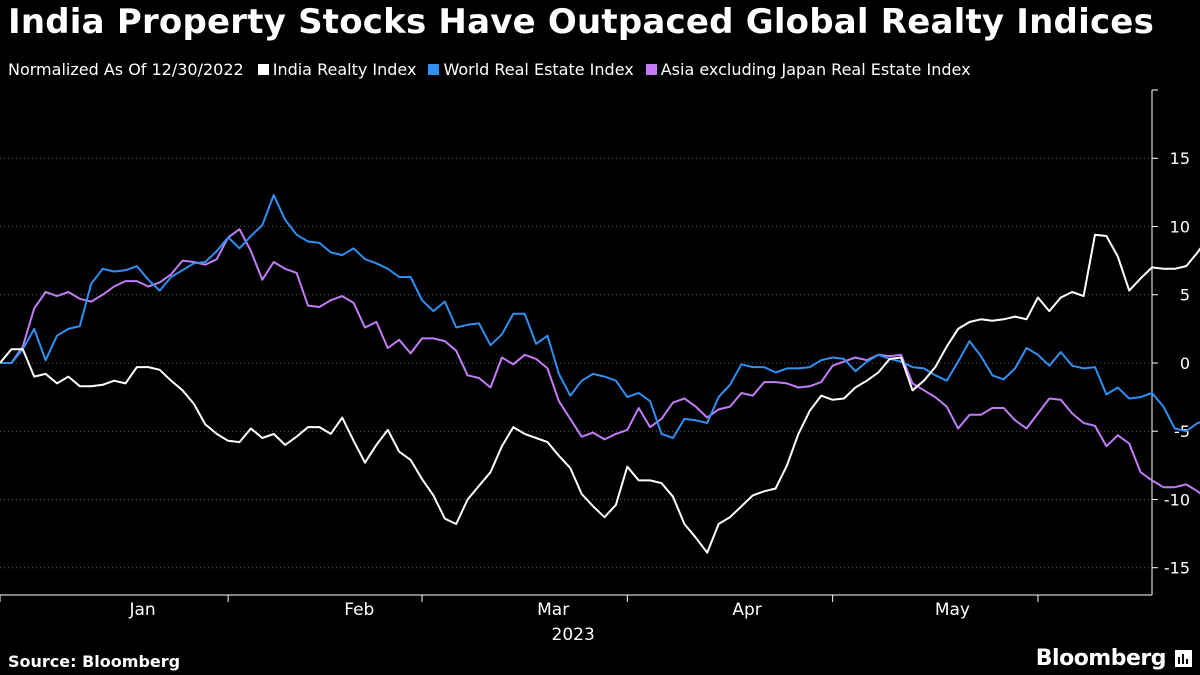  I want to click on brand-logo: Bloomberg, so click(1101, 658).